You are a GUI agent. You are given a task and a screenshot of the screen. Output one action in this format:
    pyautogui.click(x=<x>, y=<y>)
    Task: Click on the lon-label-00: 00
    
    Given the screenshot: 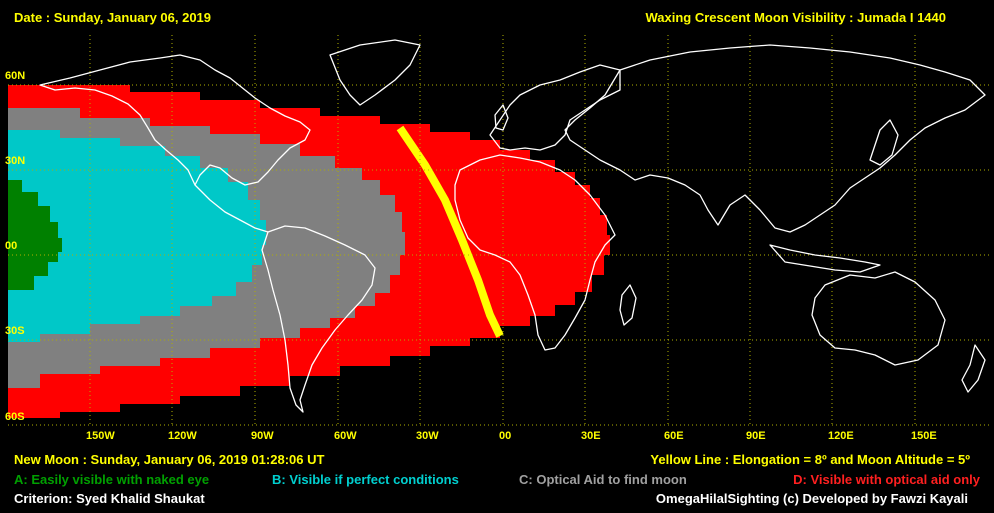 What is the action you would take?
    pyautogui.click(x=505, y=436)
    